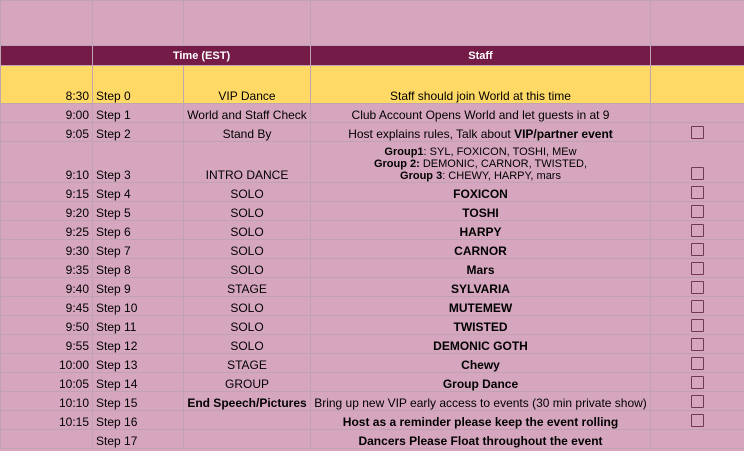  What do you see at coordinates (138, 268) in the screenshot?
I see `step-cell: Step 8` at bounding box center [138, 268].